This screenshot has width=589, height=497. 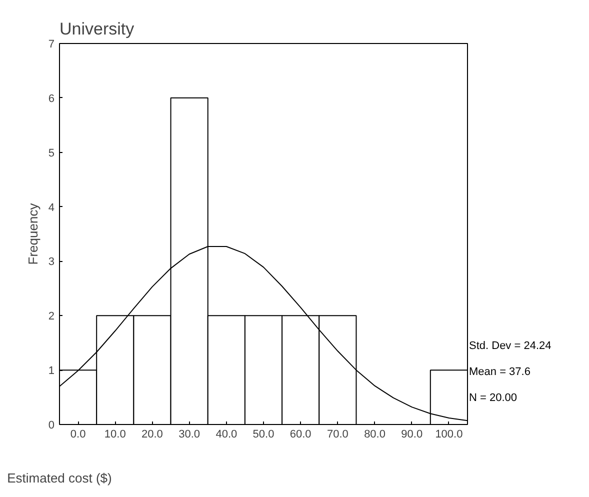 I want to click on y-tick-label: 7, so click(x=51, y=44).